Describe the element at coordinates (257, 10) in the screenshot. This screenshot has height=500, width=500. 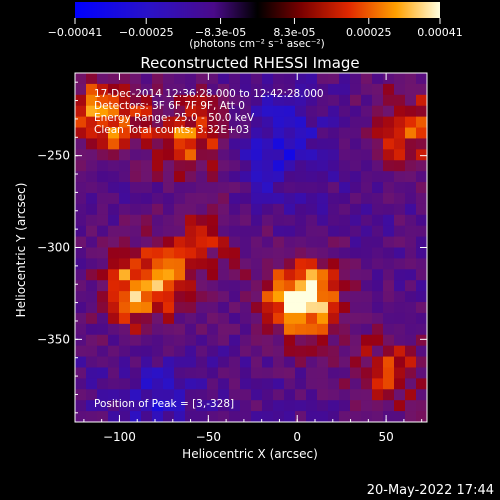
I see `colorbar` at that location.